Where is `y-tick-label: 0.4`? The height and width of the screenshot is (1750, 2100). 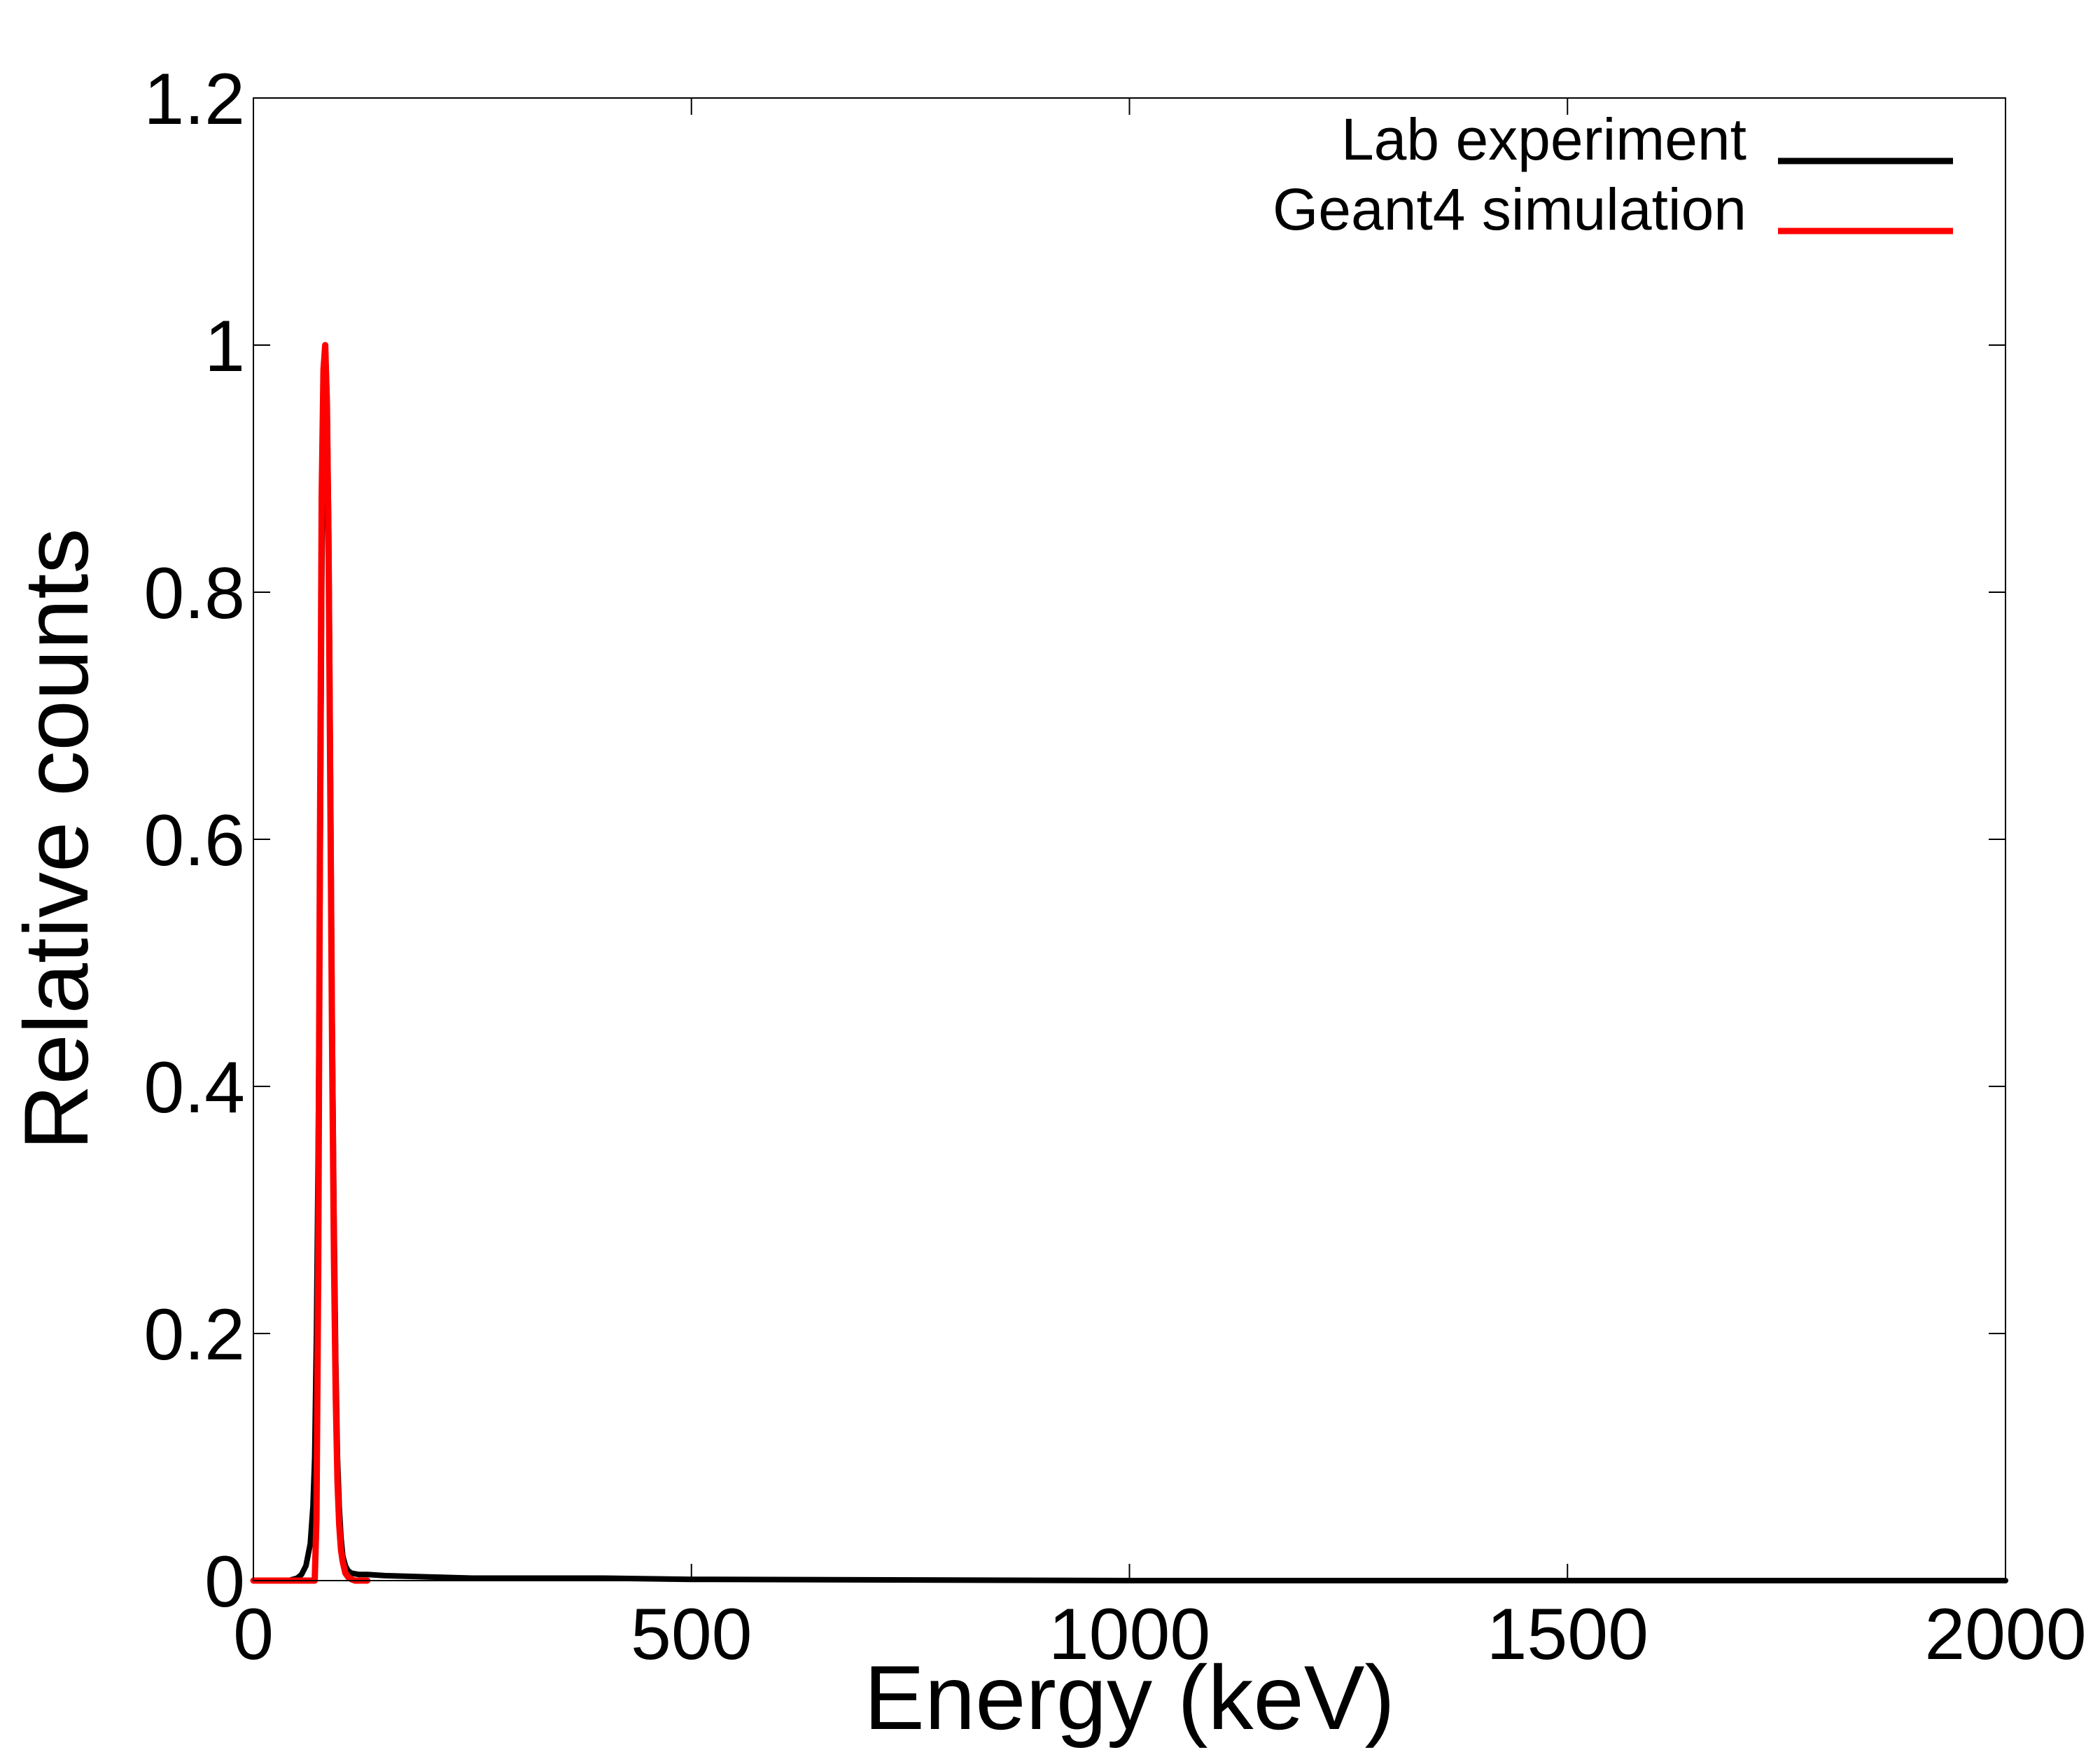 y-tick-label: 0.4 is located at coordinates (194, 1087).